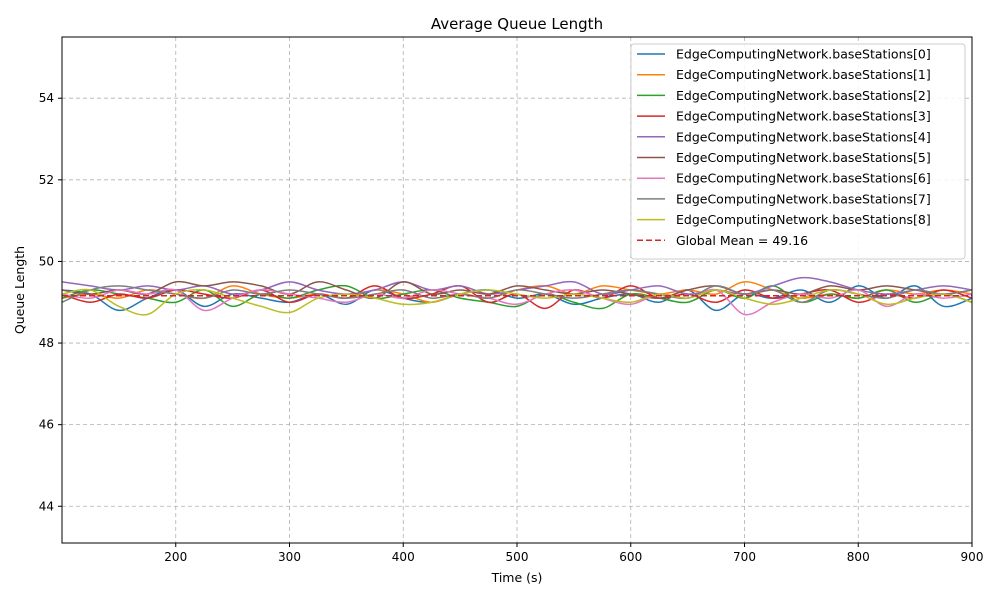 This screenshot has width=1000, height=600. Describe the element at coordinates (517, 577) in the screenshot. I see `x-axis-label: Time (s)` at that location.